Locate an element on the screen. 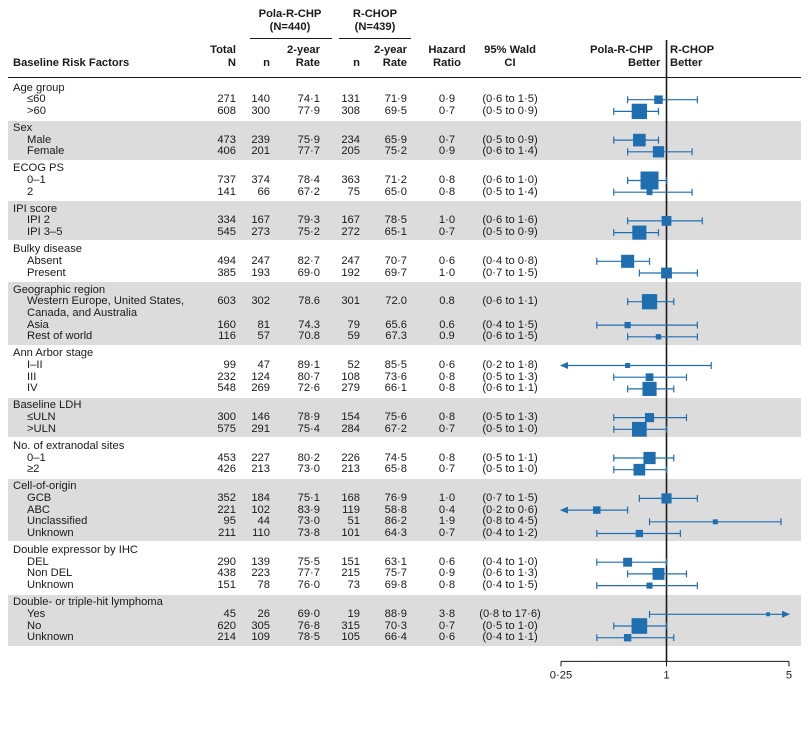  cell-pola-n: 66 is located at coordinates (263, 191).